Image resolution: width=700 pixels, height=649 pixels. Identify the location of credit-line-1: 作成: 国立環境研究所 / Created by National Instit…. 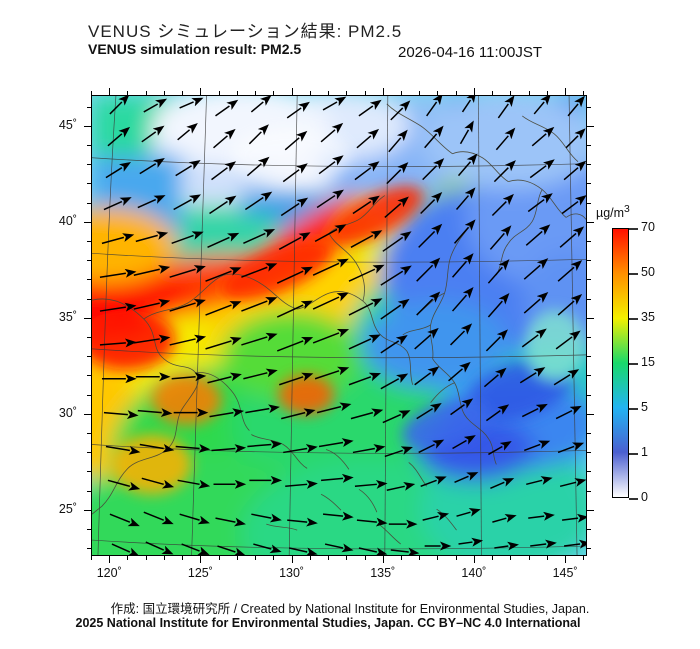
(350, 609).